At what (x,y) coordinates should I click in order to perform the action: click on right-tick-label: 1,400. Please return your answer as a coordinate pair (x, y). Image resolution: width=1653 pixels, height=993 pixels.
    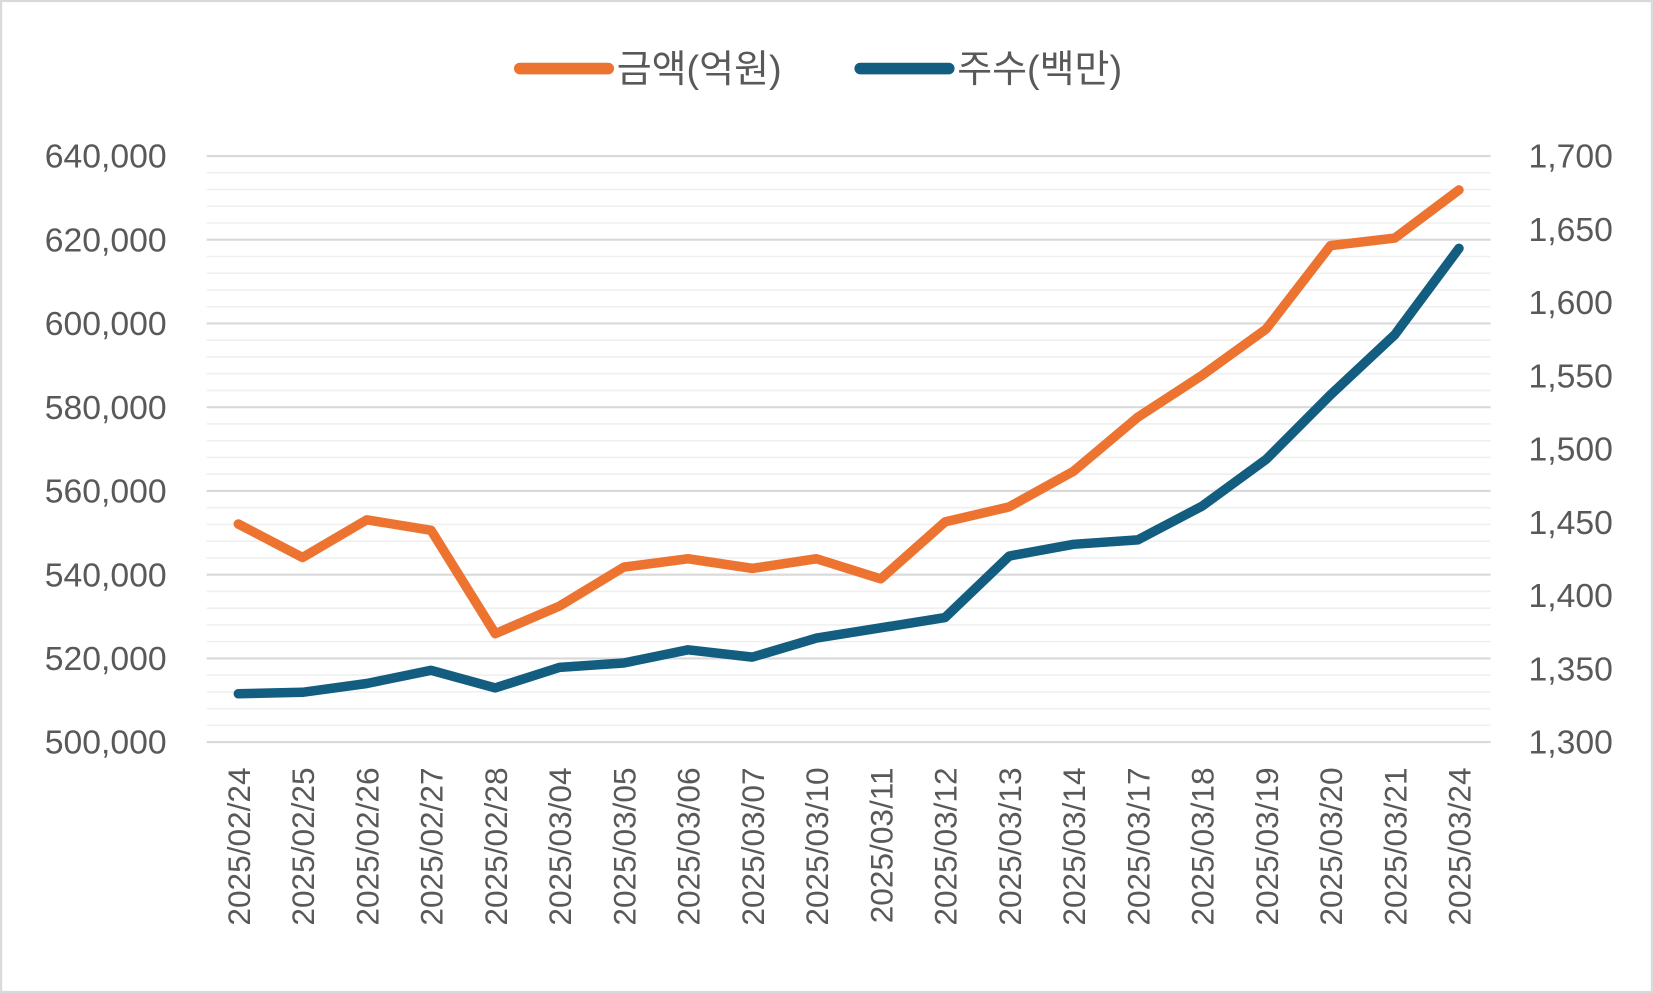
    Looking at the image, I should click on (1571, 596).